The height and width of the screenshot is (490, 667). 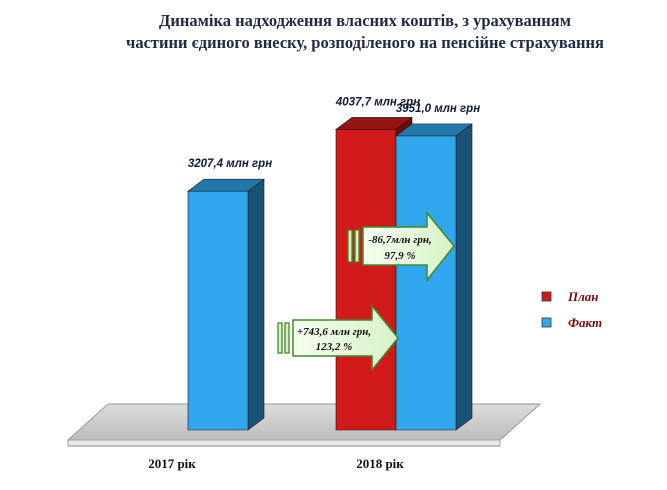 I want to click on chart-floor-edge, so click(x=284, y=443).